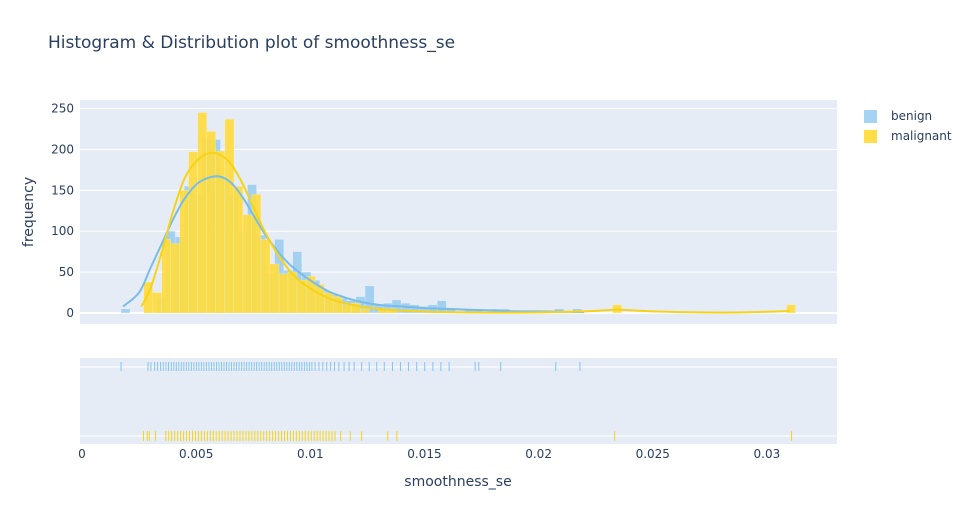  Describe the element at coordinates (921, 136) in the screenshot. I see `legend-label-malignant: malignant` at that location.